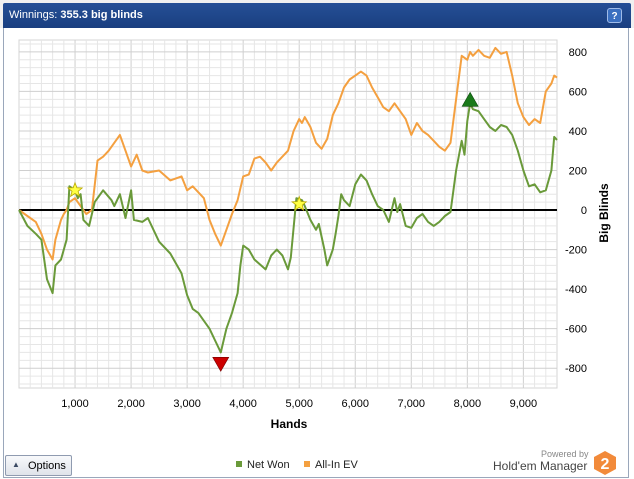 The image size is (634, 479). I want to click on x-axis-label: Hands, so click(289, 424).